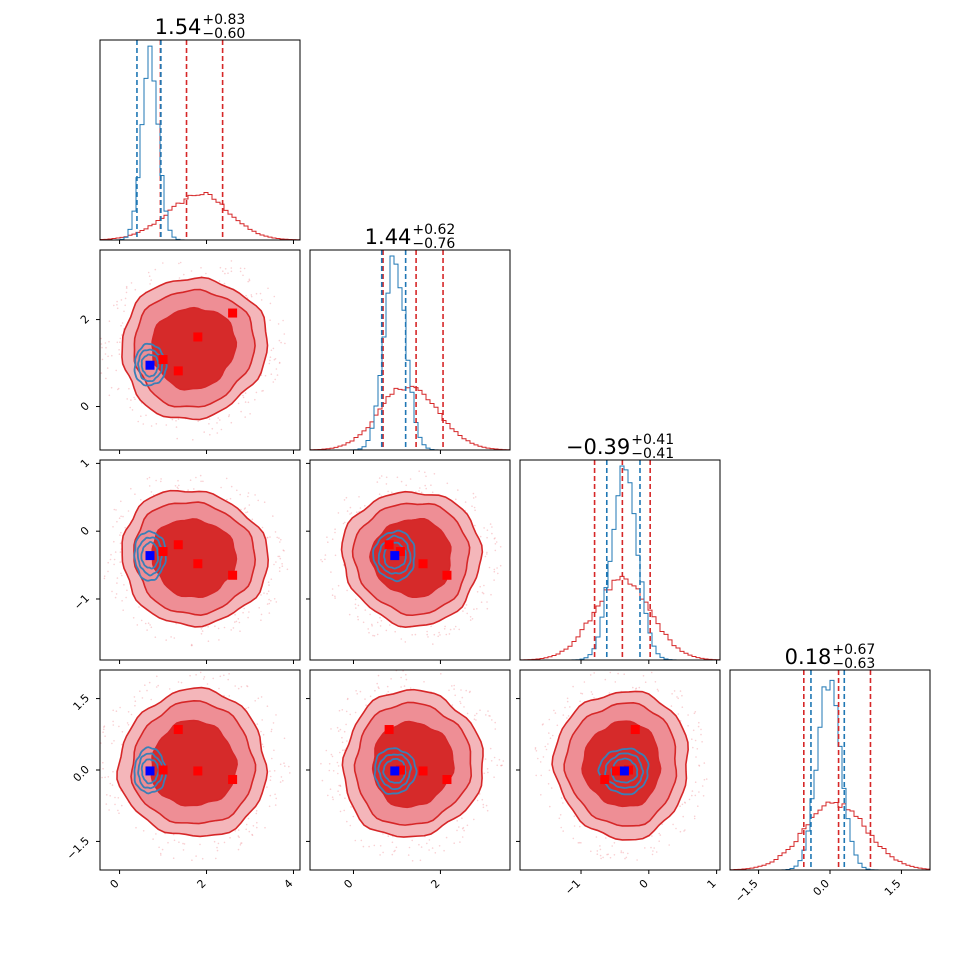 The image size is (970, 970). I want to click on ytick-label-3-2: 0, so click(85, 531).